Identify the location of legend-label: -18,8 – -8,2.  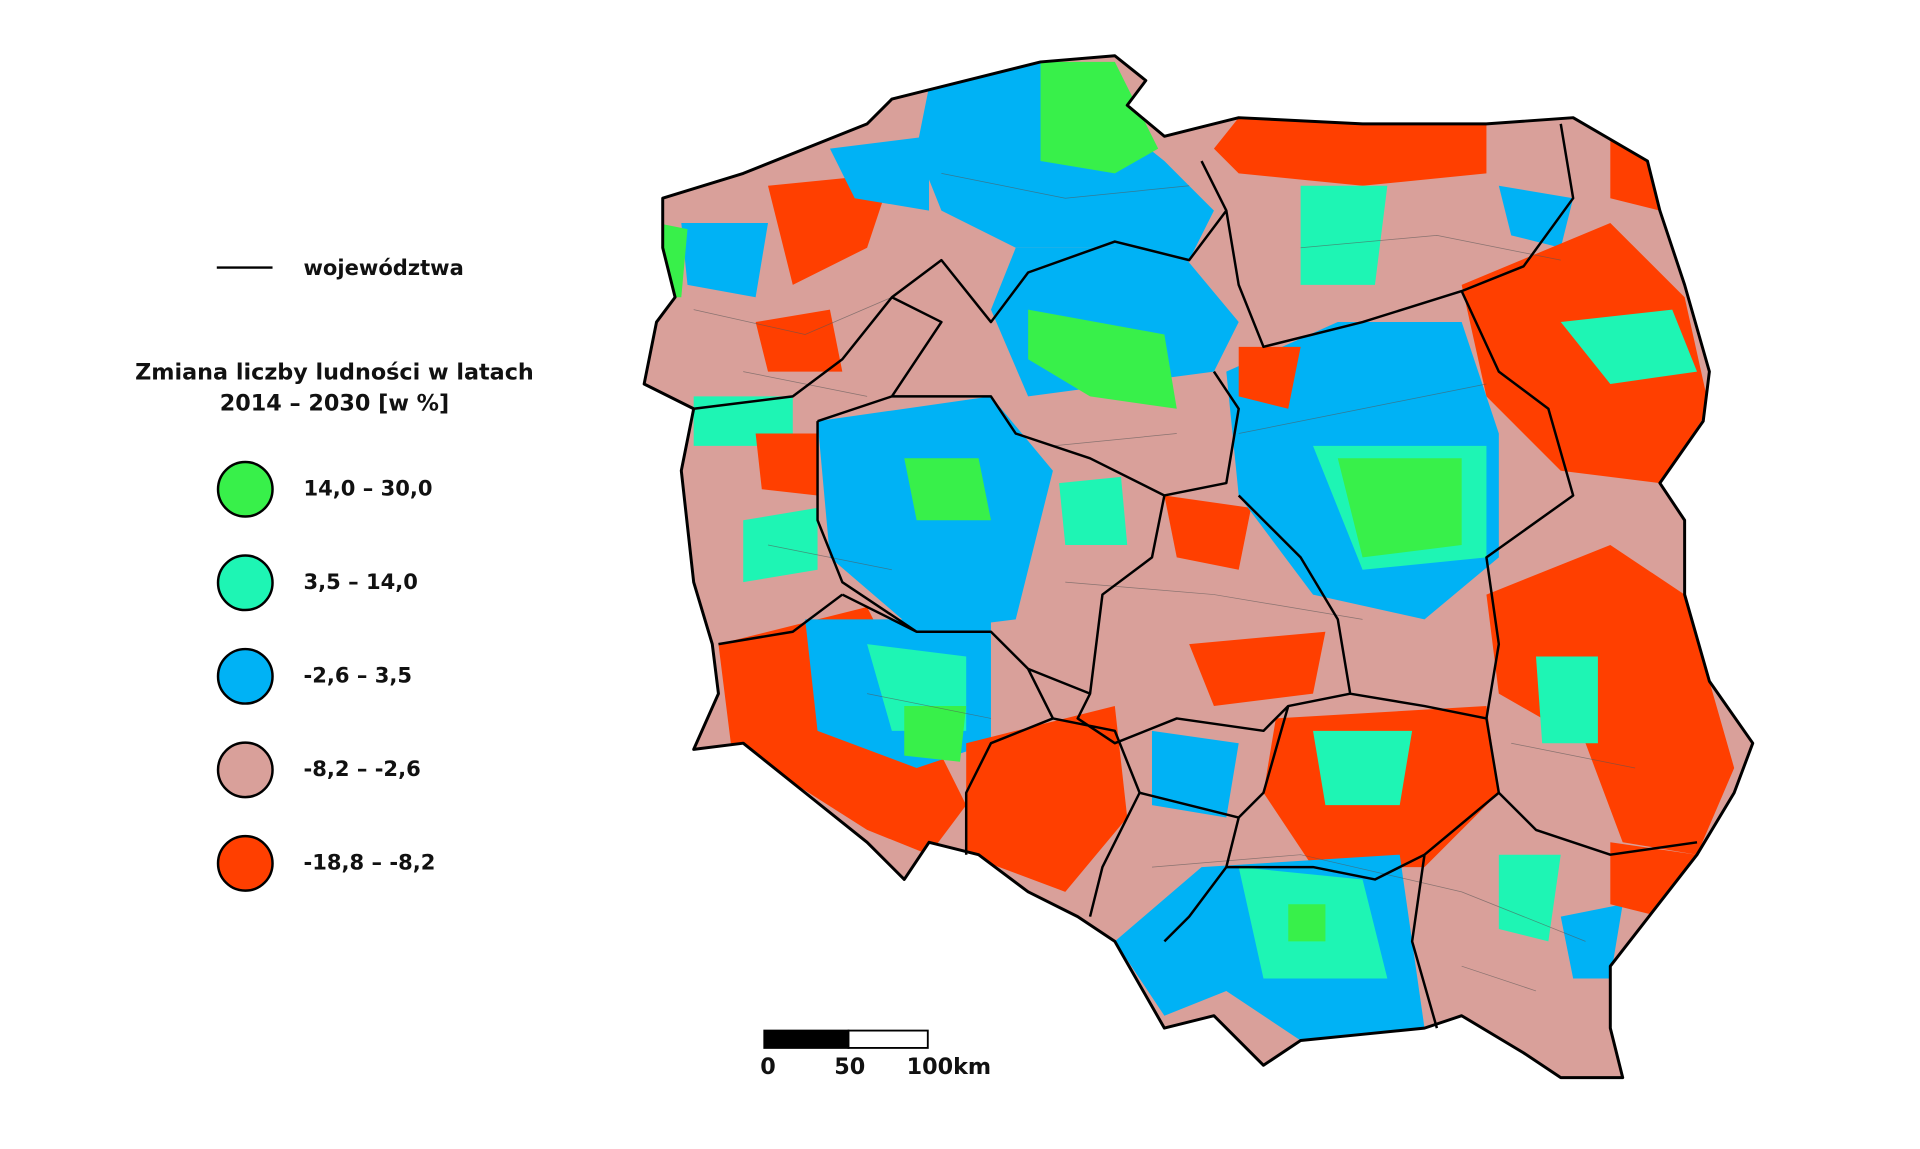
(369, 861).